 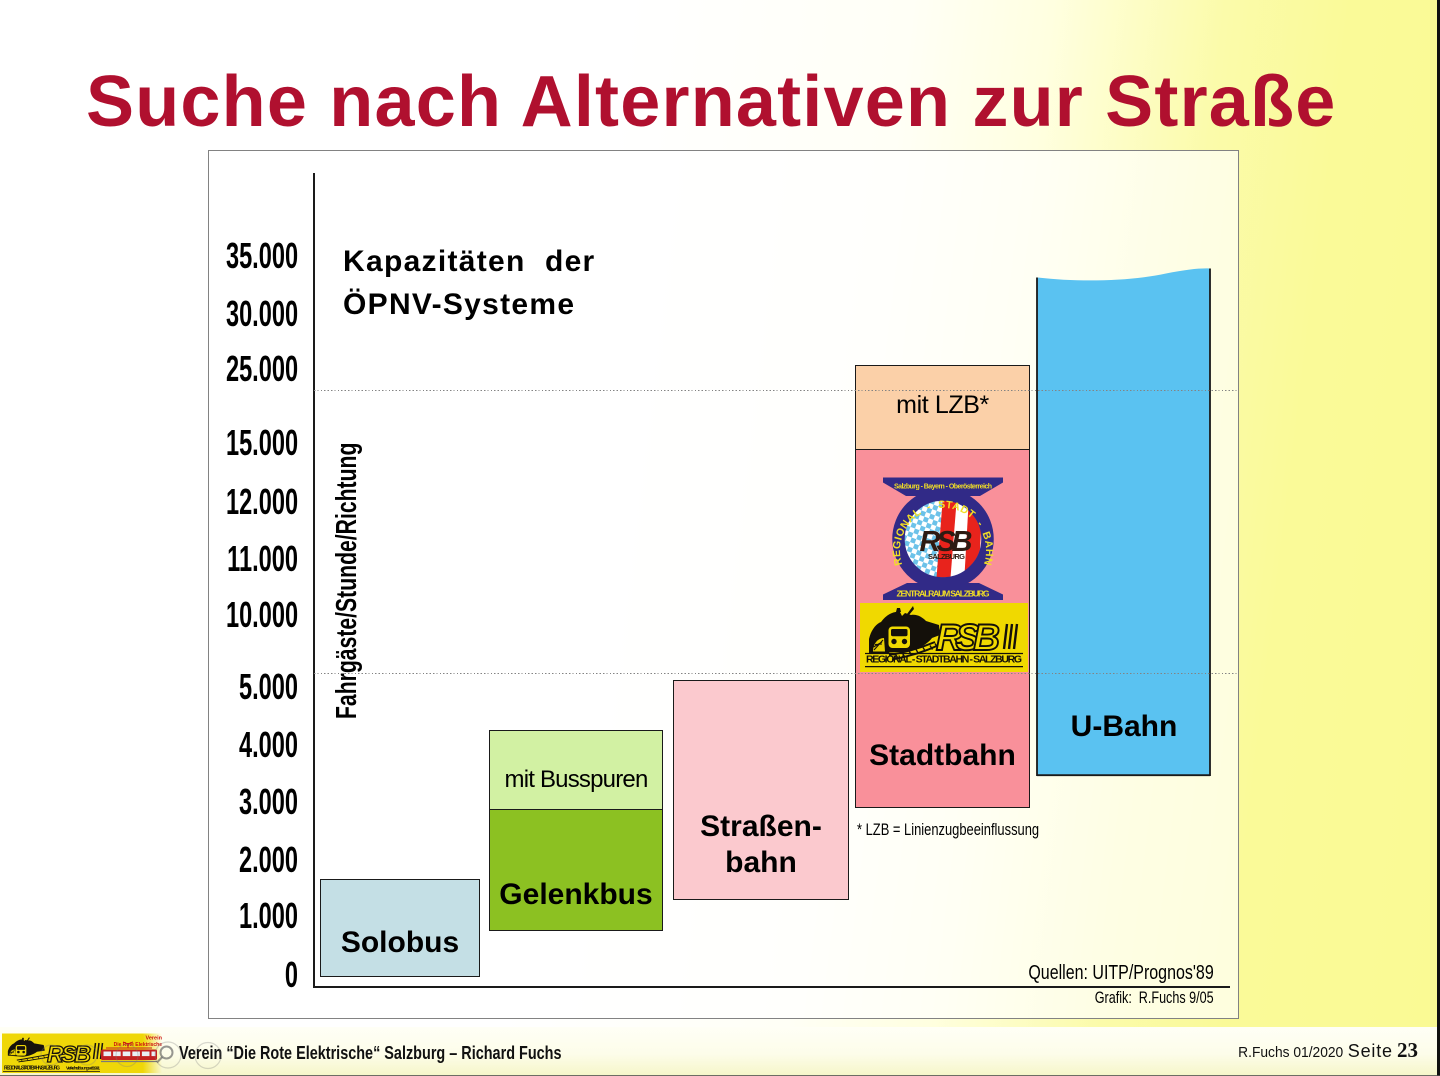 I want to click on svg-text: Verein, so click(x=153, y=1039).